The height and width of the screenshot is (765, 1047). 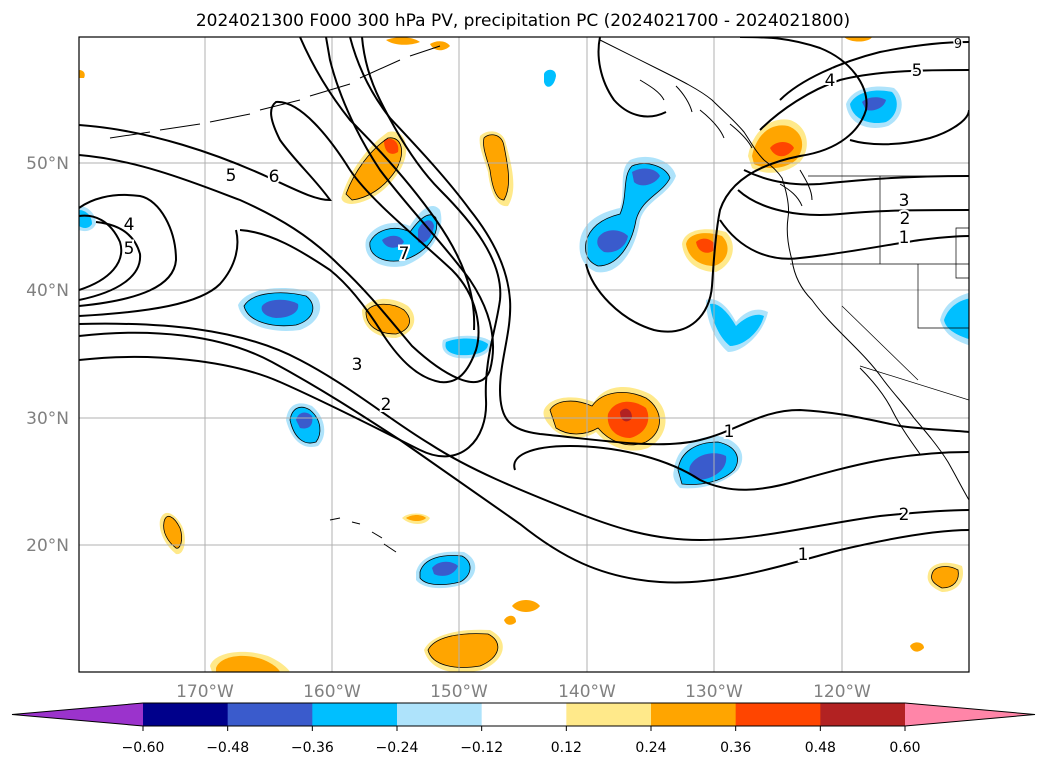 I want to click on contour-label: 7, so click(x=404, y=254).